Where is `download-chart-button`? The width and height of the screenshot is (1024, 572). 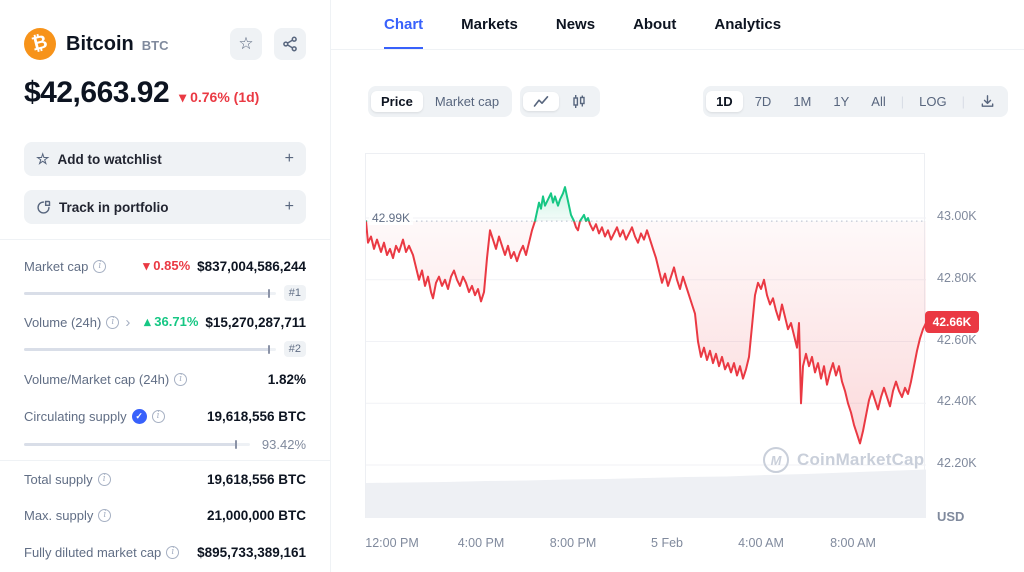
download-chart-button is located at coordinates (987, 101).